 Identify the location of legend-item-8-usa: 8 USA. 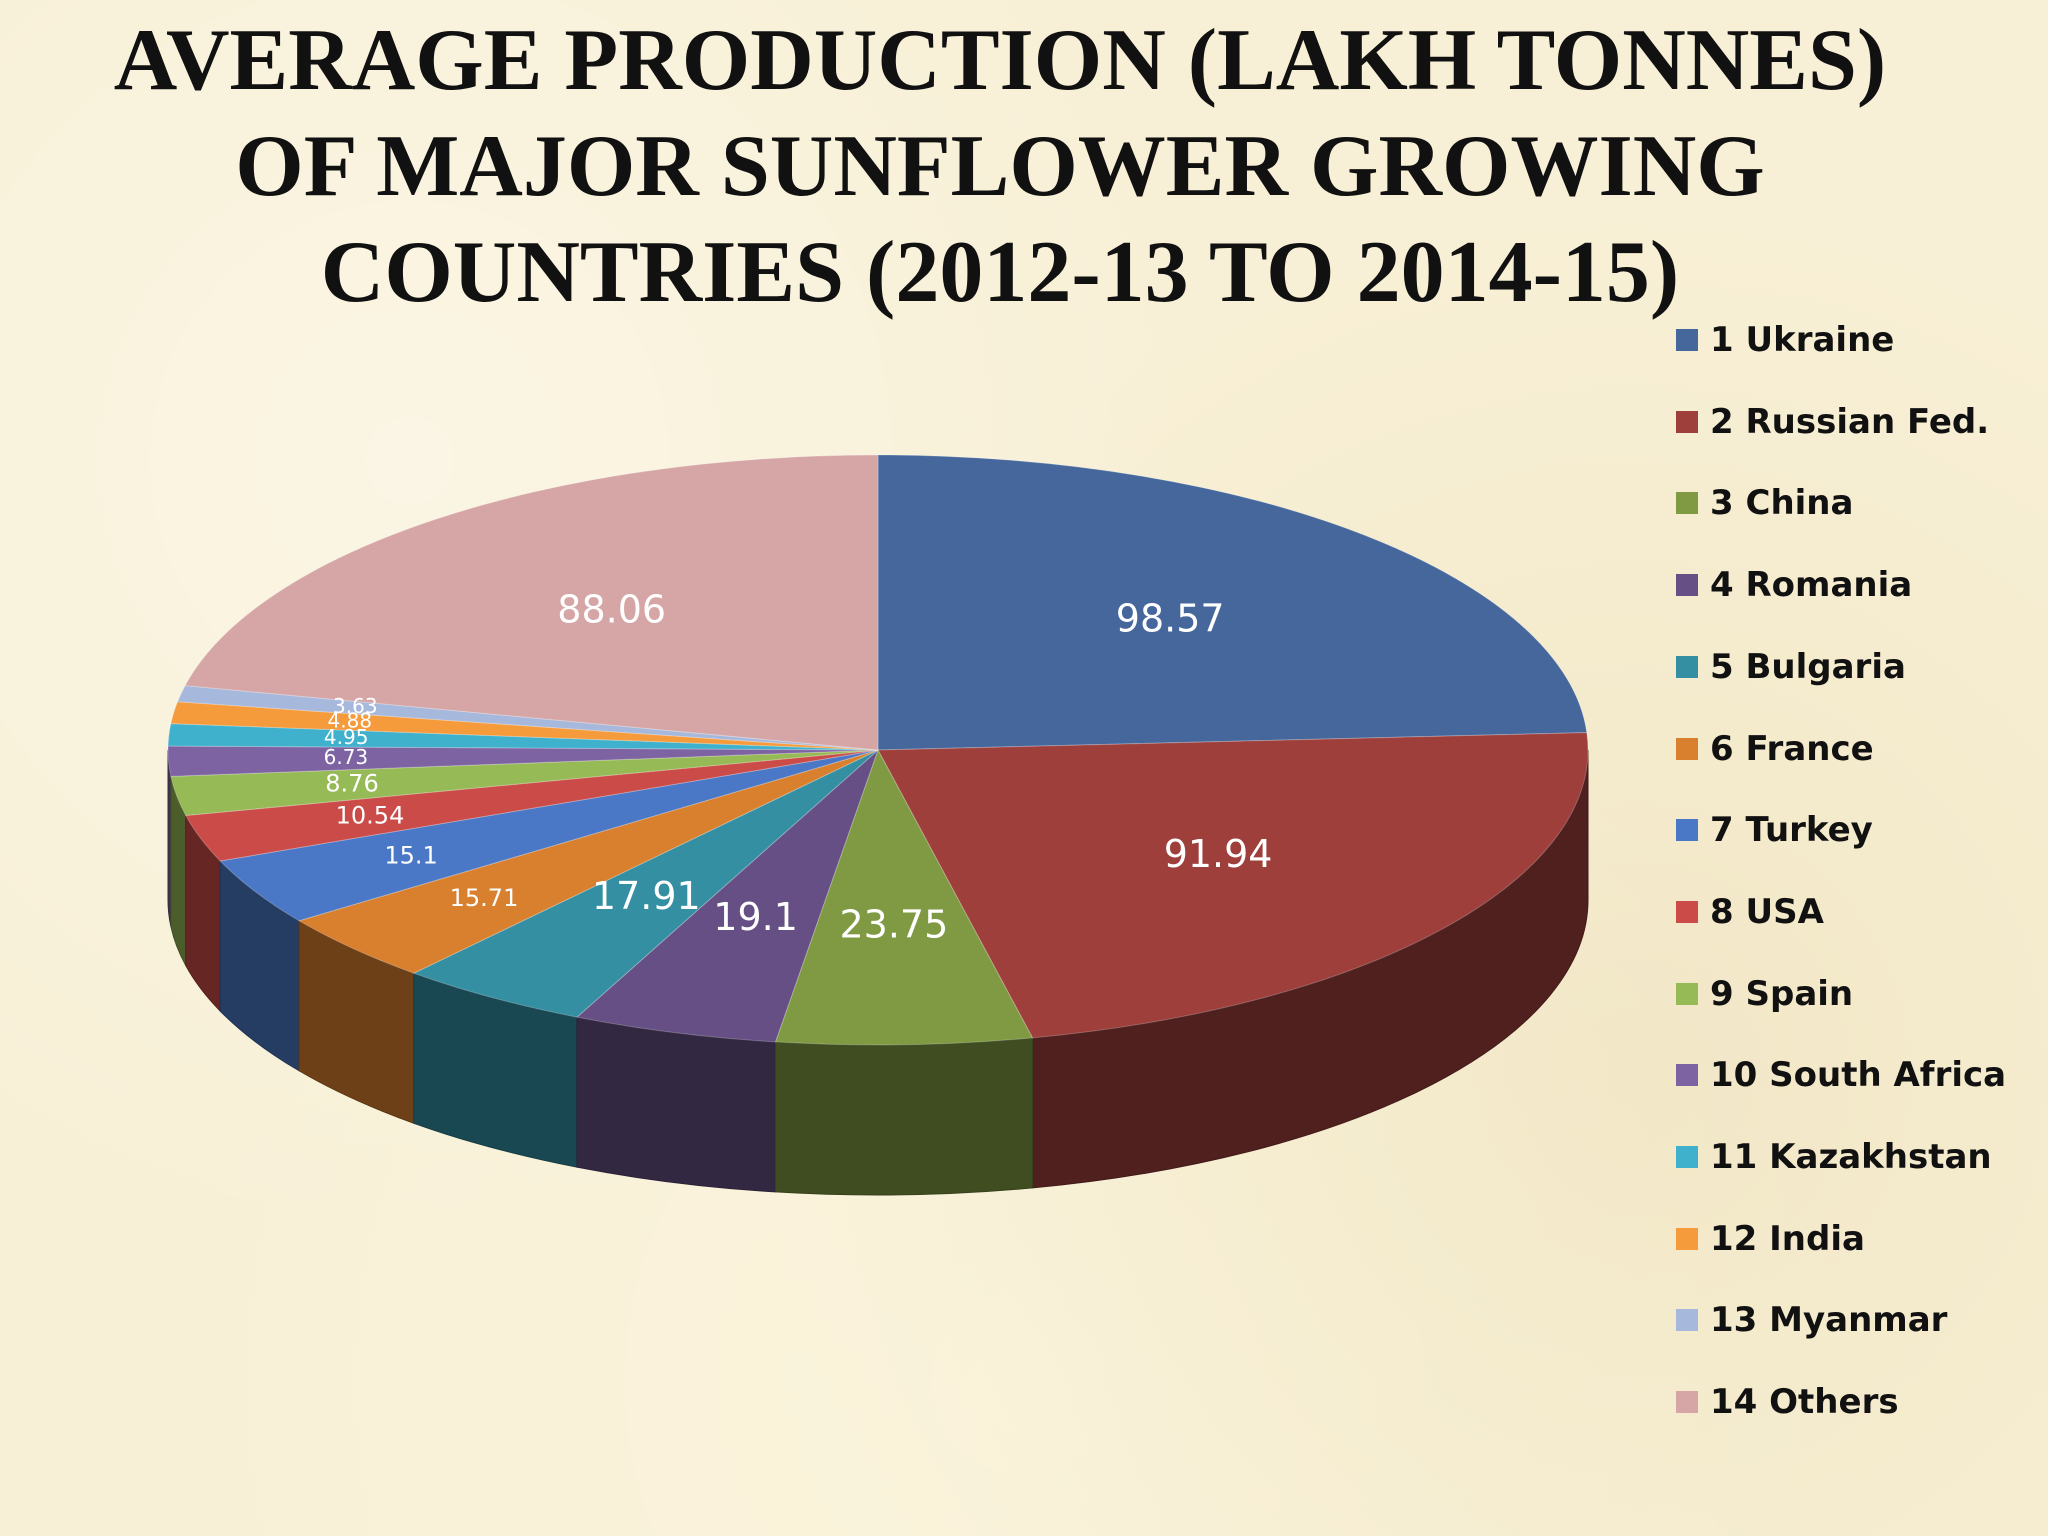
(1750, 912).